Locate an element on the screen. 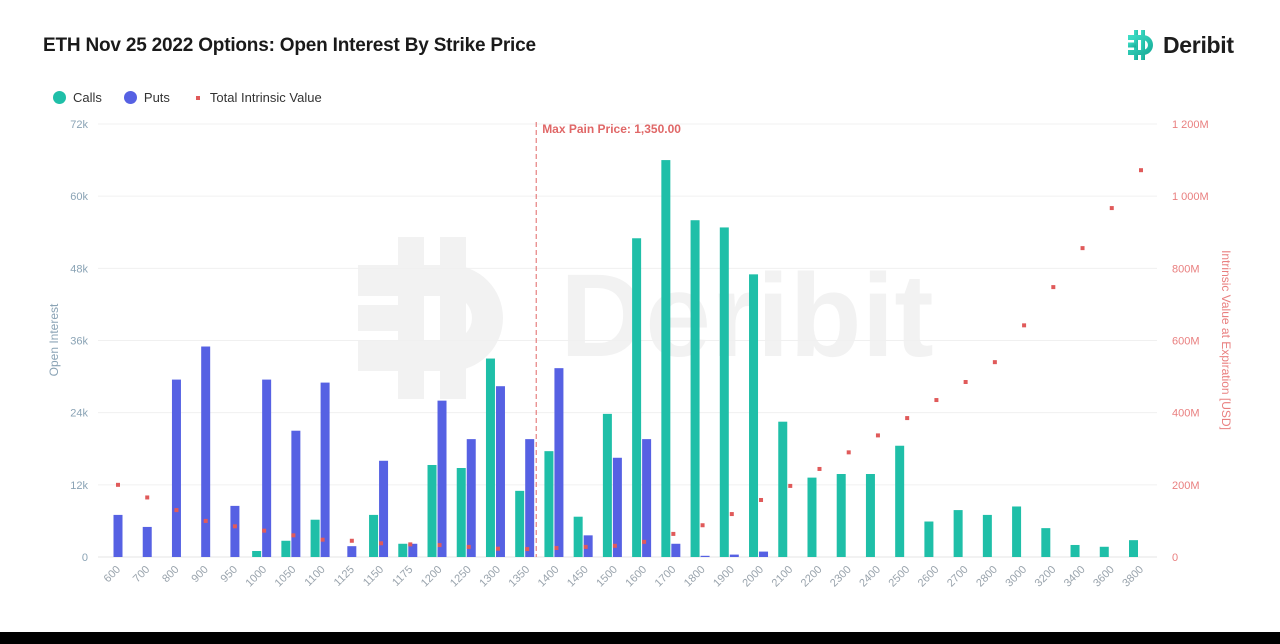 Image resolution: width=1280 pixels, height=644 pixels. x-axis-tick: 2600 is located at coordinates (929, 577).